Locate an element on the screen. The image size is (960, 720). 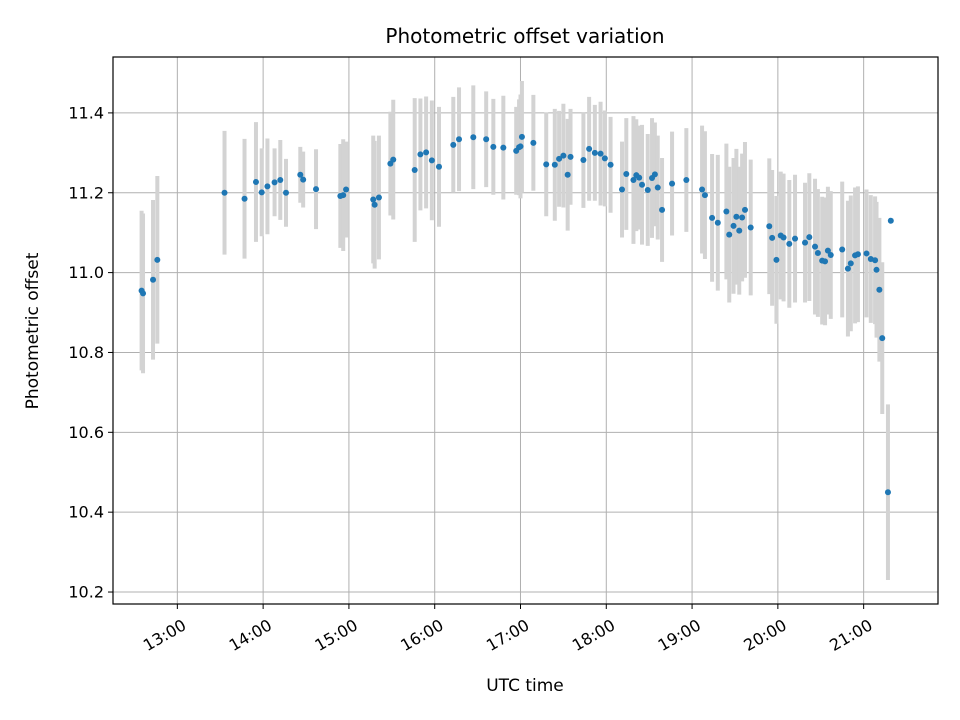
y-tick-label: 10.6 is located at coordinates (86, 432).